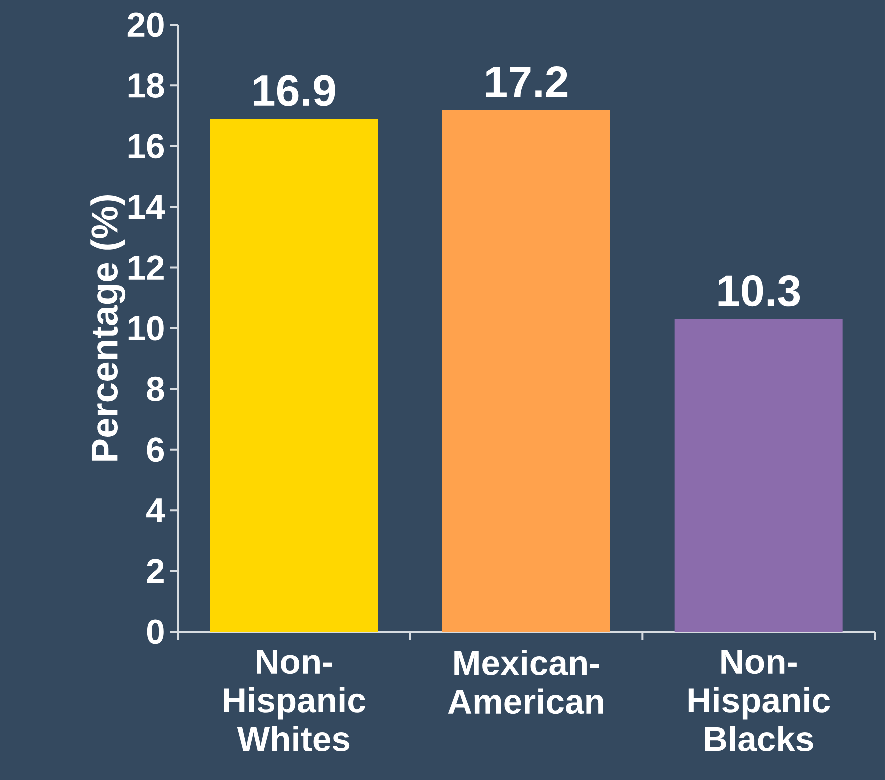 The height and width of the screenshot is (780, 885). I want to click on y-tick-label: 8, so click(155, 389).